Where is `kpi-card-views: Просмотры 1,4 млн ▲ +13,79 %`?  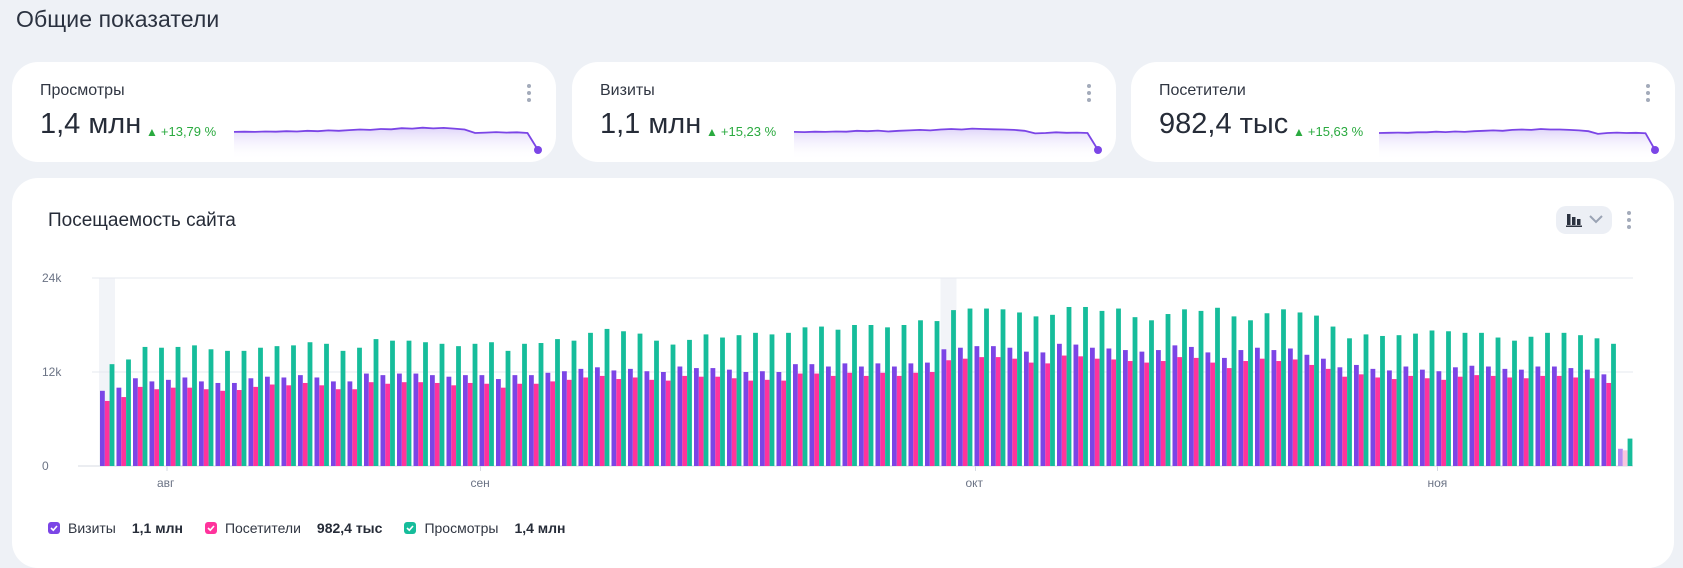
kpi-card-views: Просмотры 1,4 млн ▲ +13,79 % is located at coordinates (284, 112).